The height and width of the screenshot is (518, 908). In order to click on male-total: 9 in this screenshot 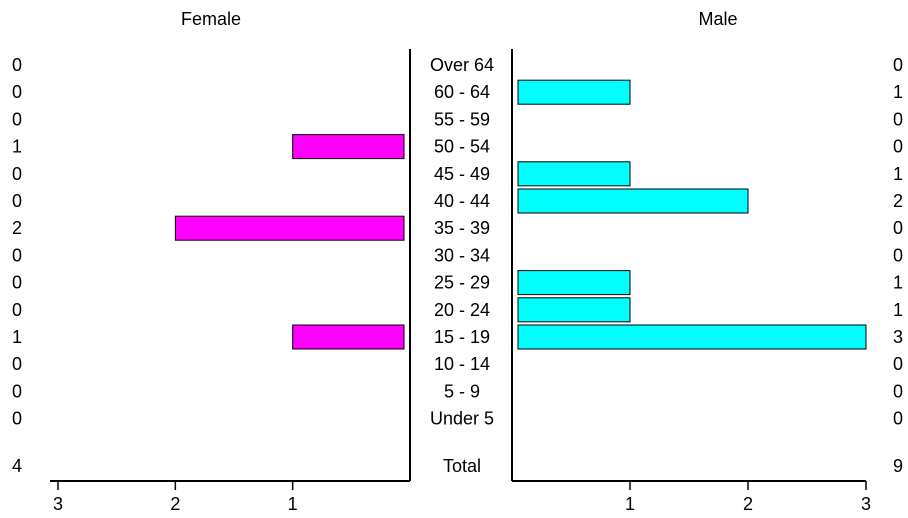, I will do `click(898, 466)`.